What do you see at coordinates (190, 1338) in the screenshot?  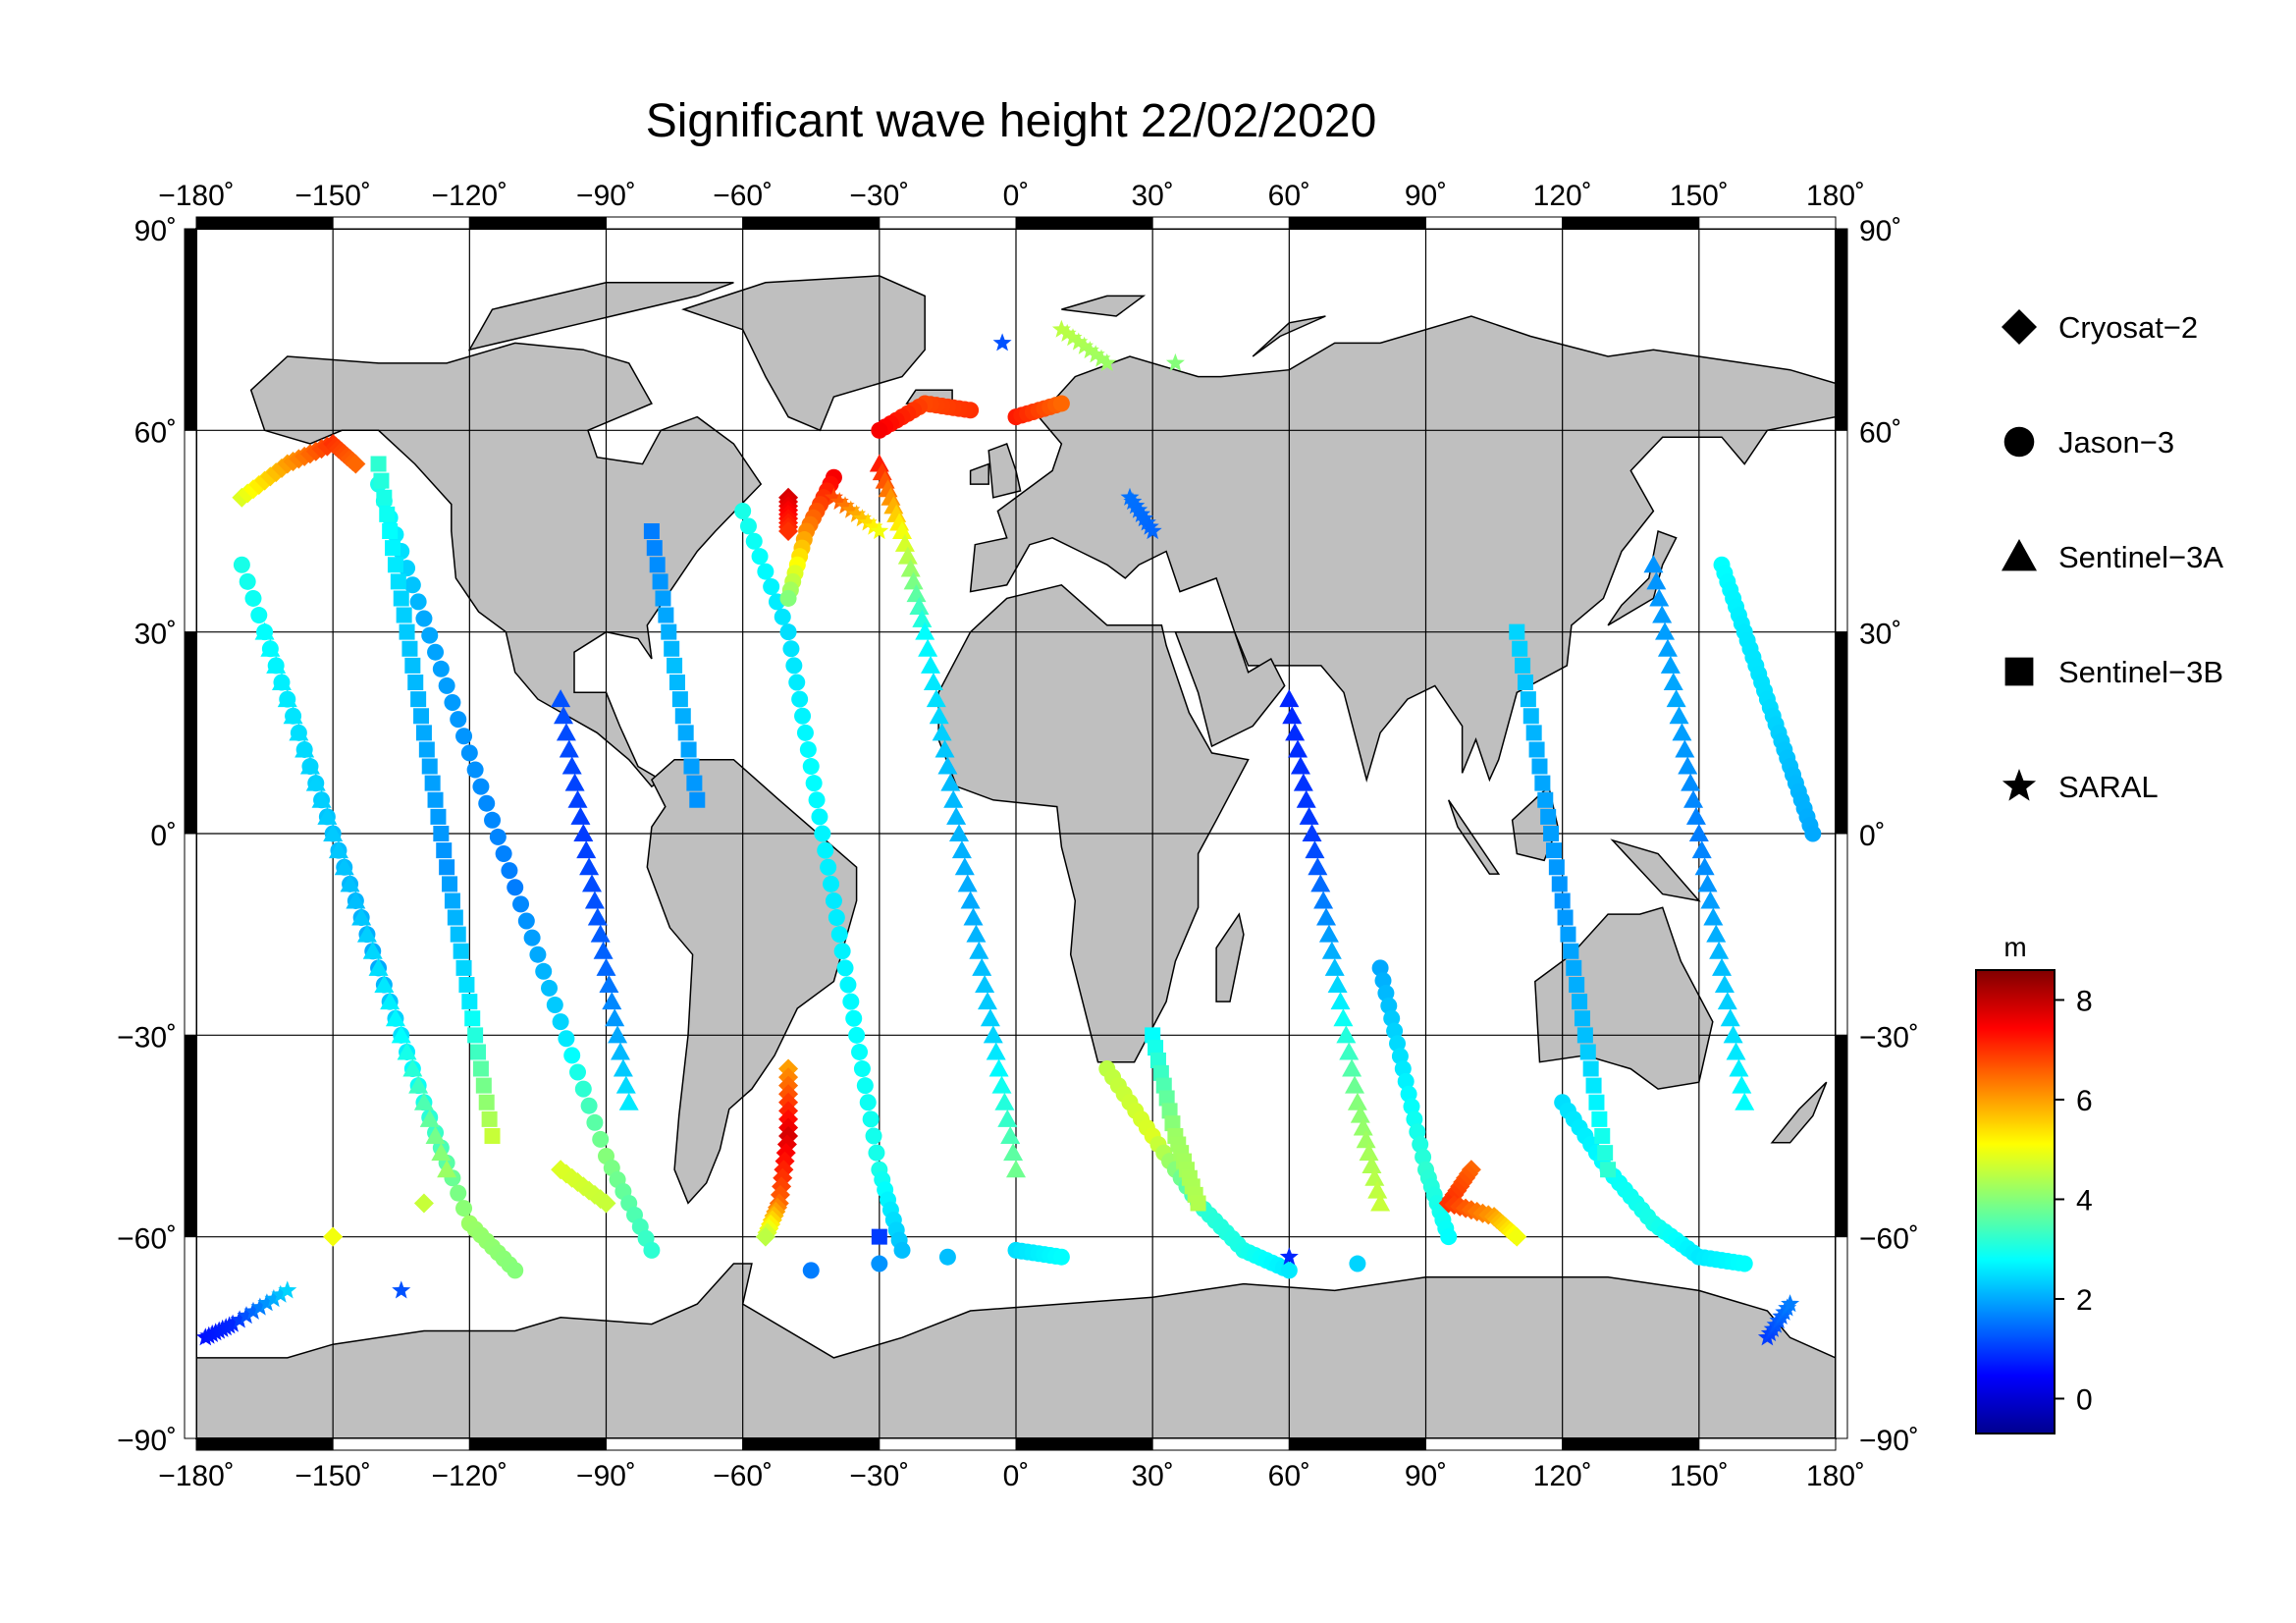 I see `frame-bar-left` at bounding box center [190, 1338].